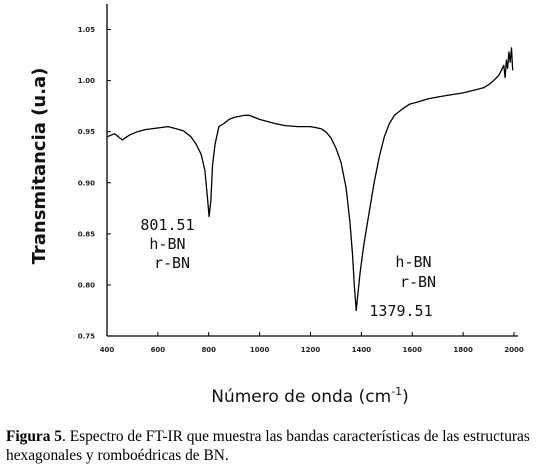  What do you see at coordinates (208, 350) in the screenshot?
I see `x-tick-label: 800` at bounding box center [208, 350].